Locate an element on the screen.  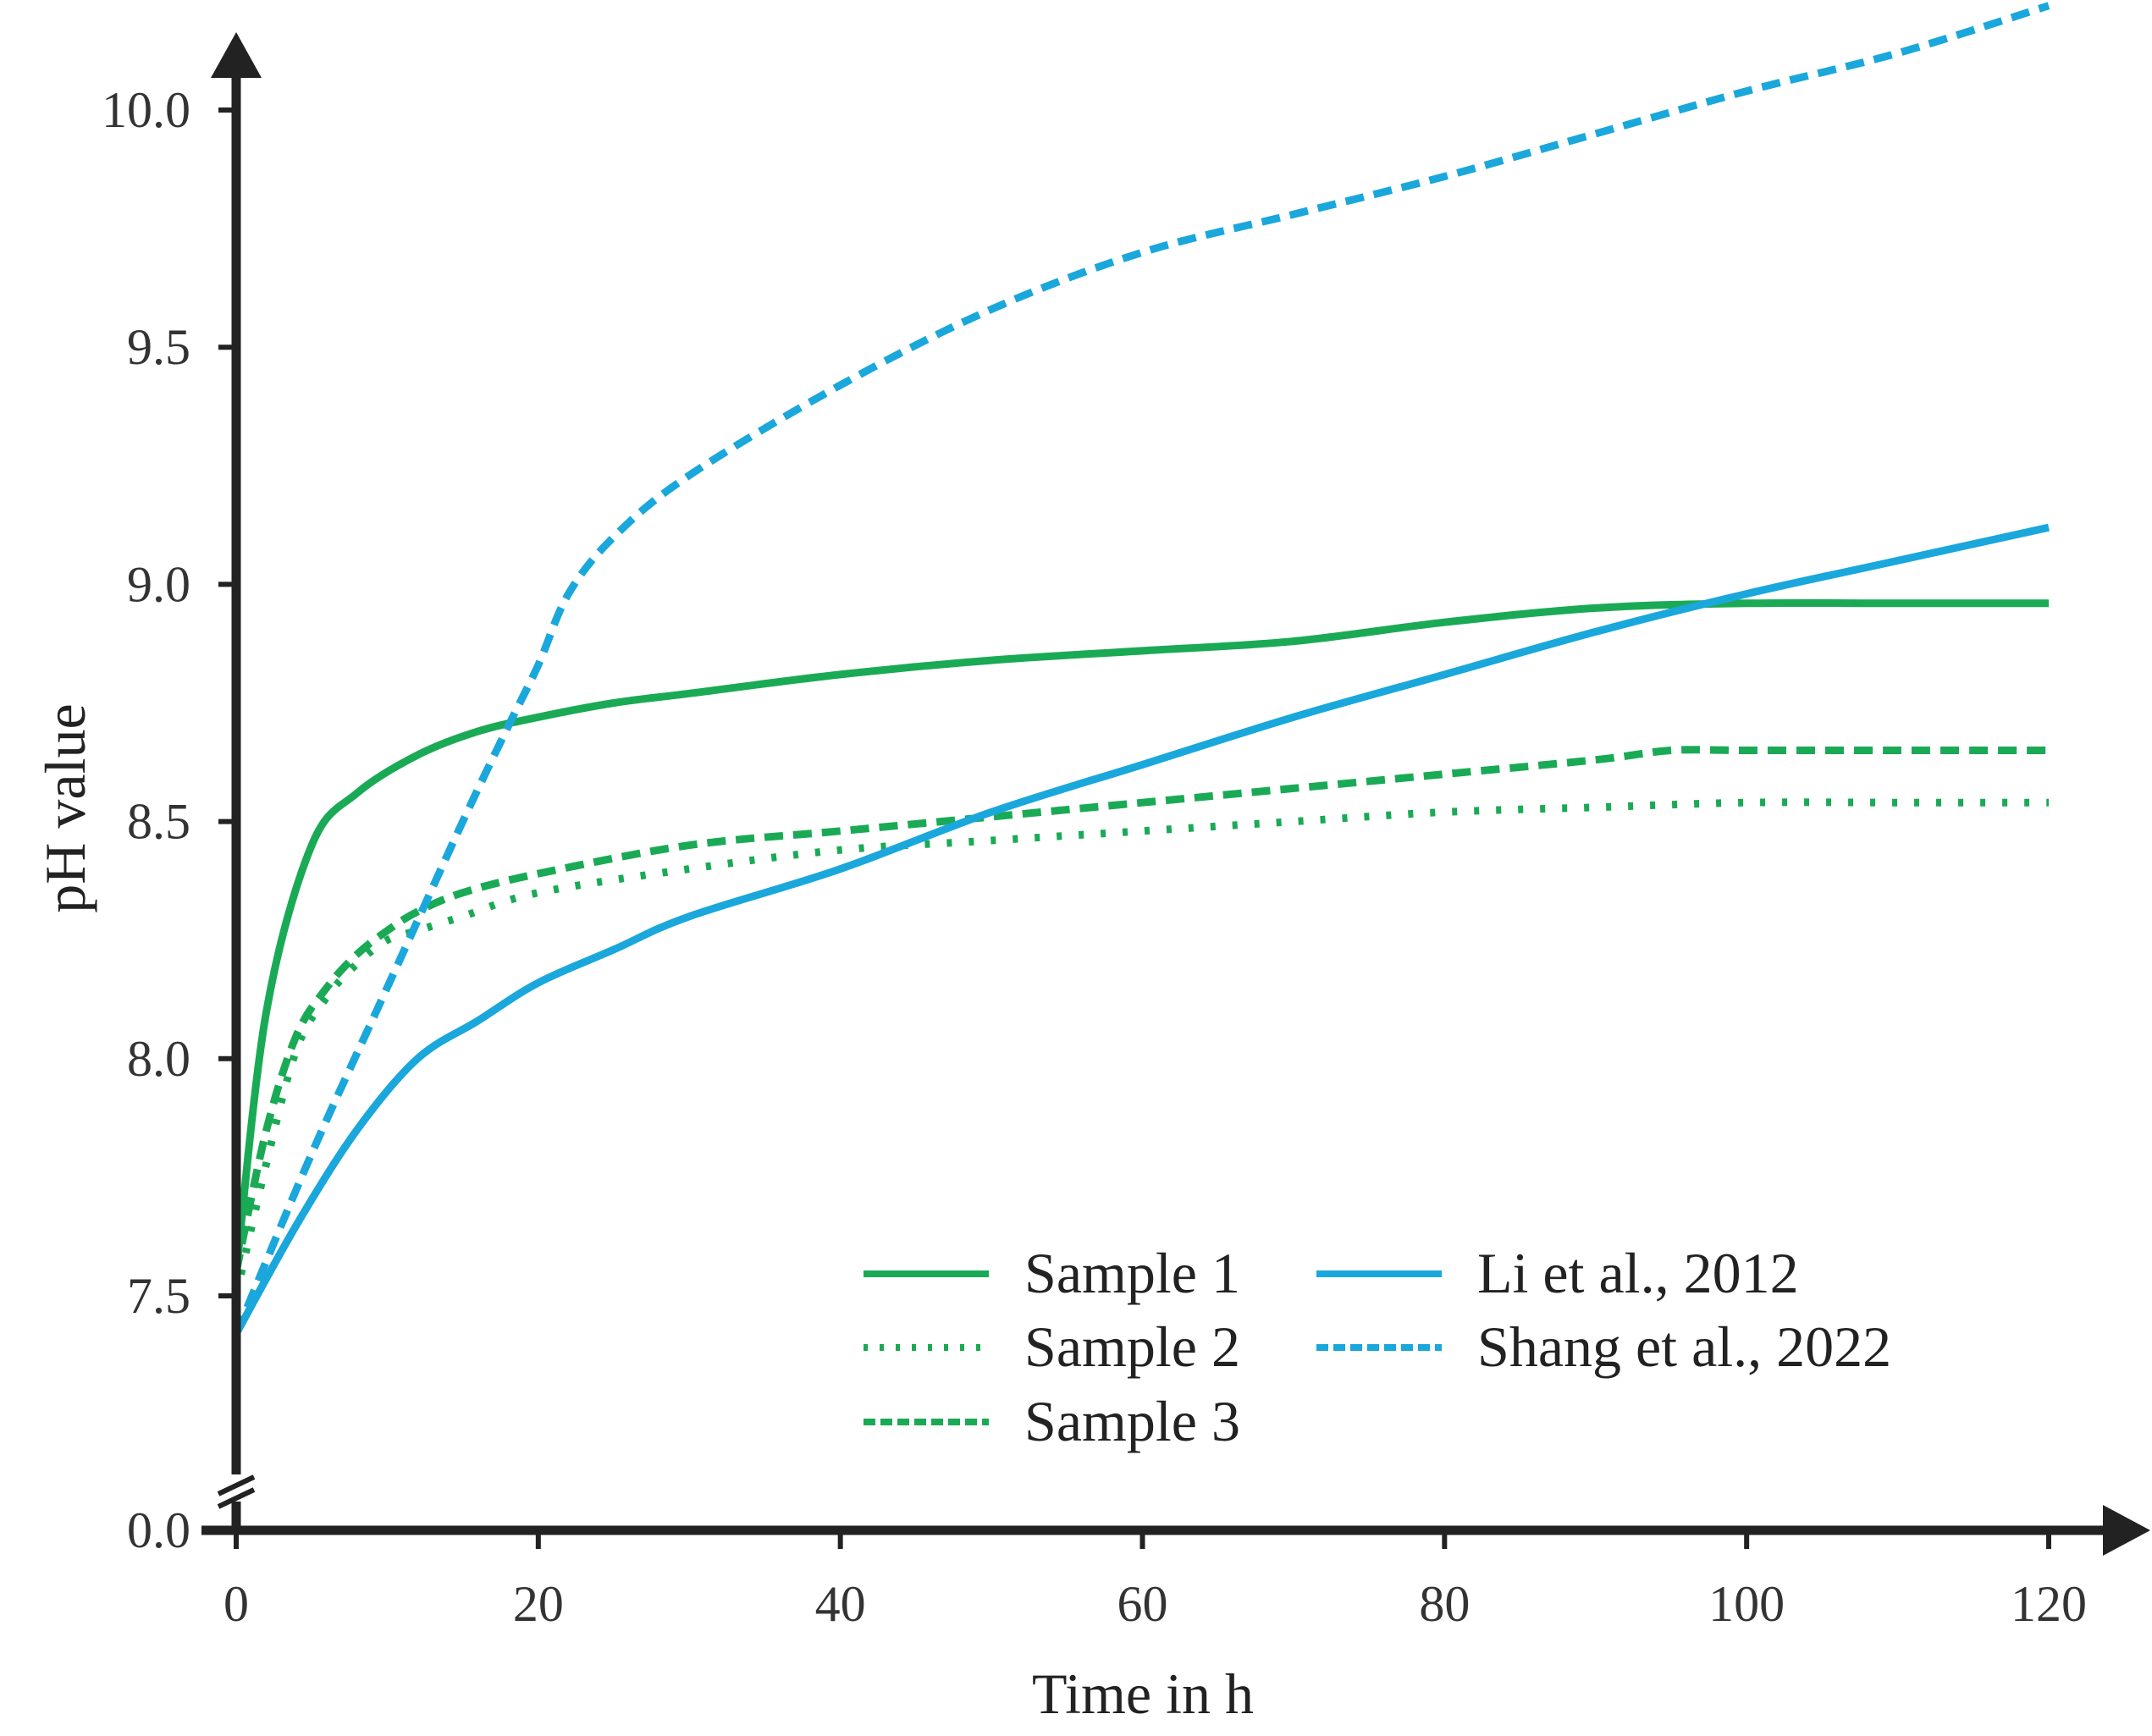
x-tick-label: 100 is located at coordinates (1746, 1604).